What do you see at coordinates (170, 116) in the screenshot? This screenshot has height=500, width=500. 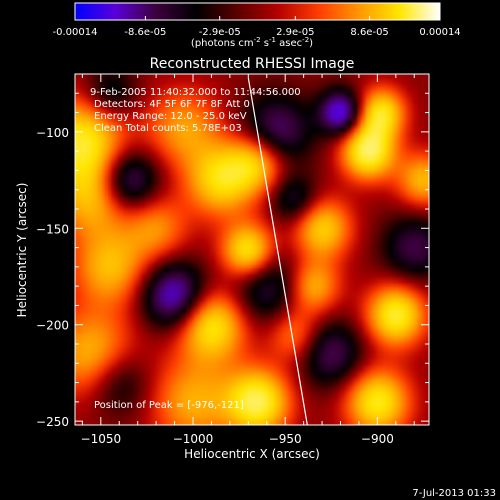 I see `energy-range-annotation: Energy Range: 12.0 - 25.0 keV` at bounding box center [170, 116].